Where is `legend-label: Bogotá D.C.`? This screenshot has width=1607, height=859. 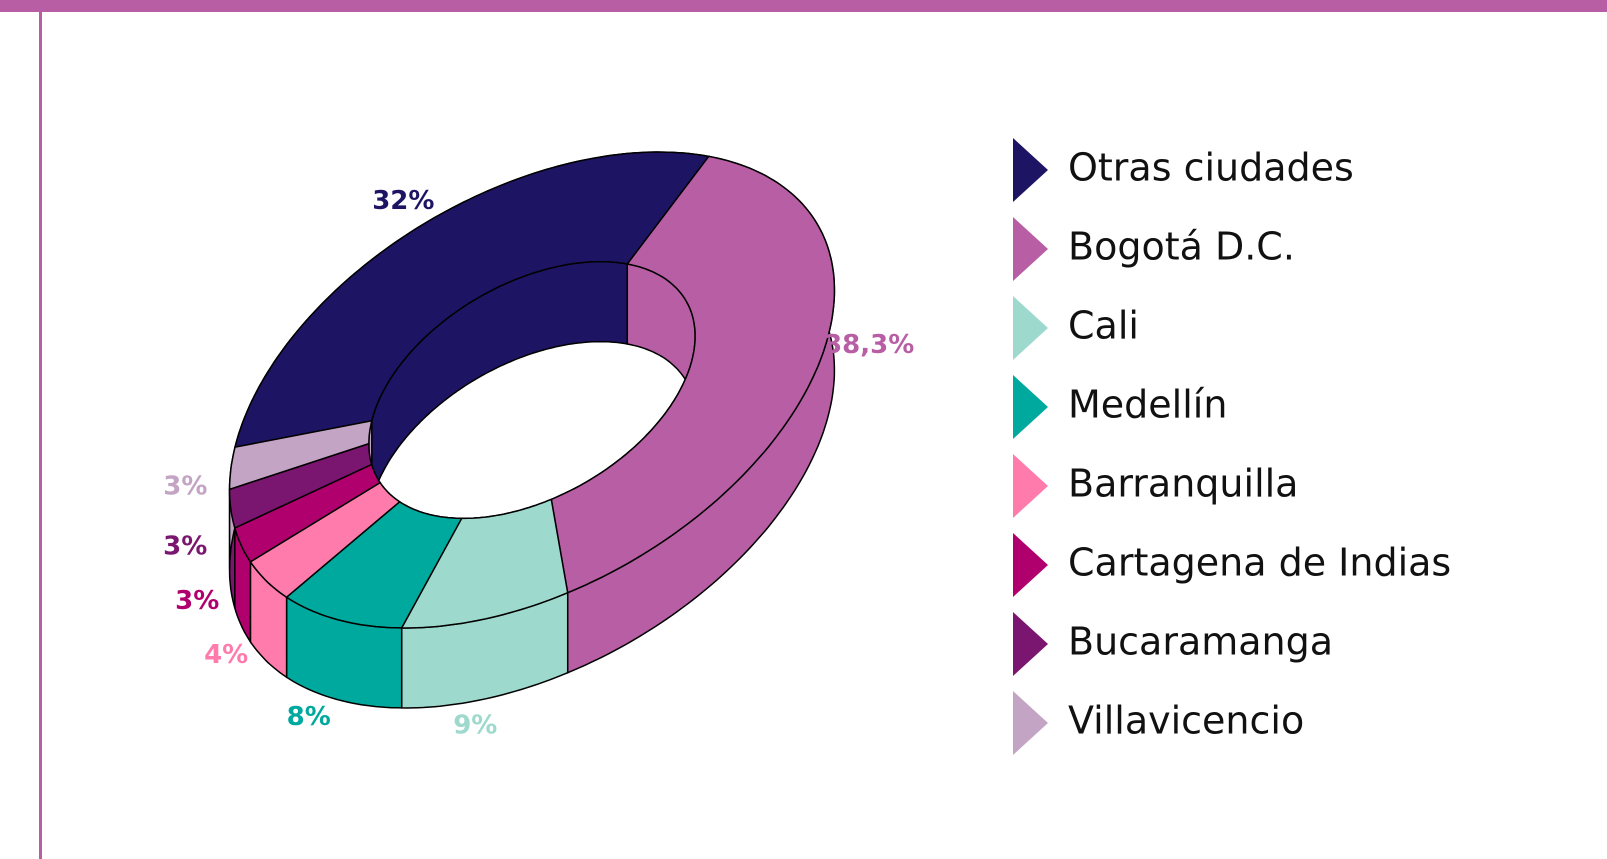
legend-label: Bogotá D.C. is located at coordinates (1181, 247).